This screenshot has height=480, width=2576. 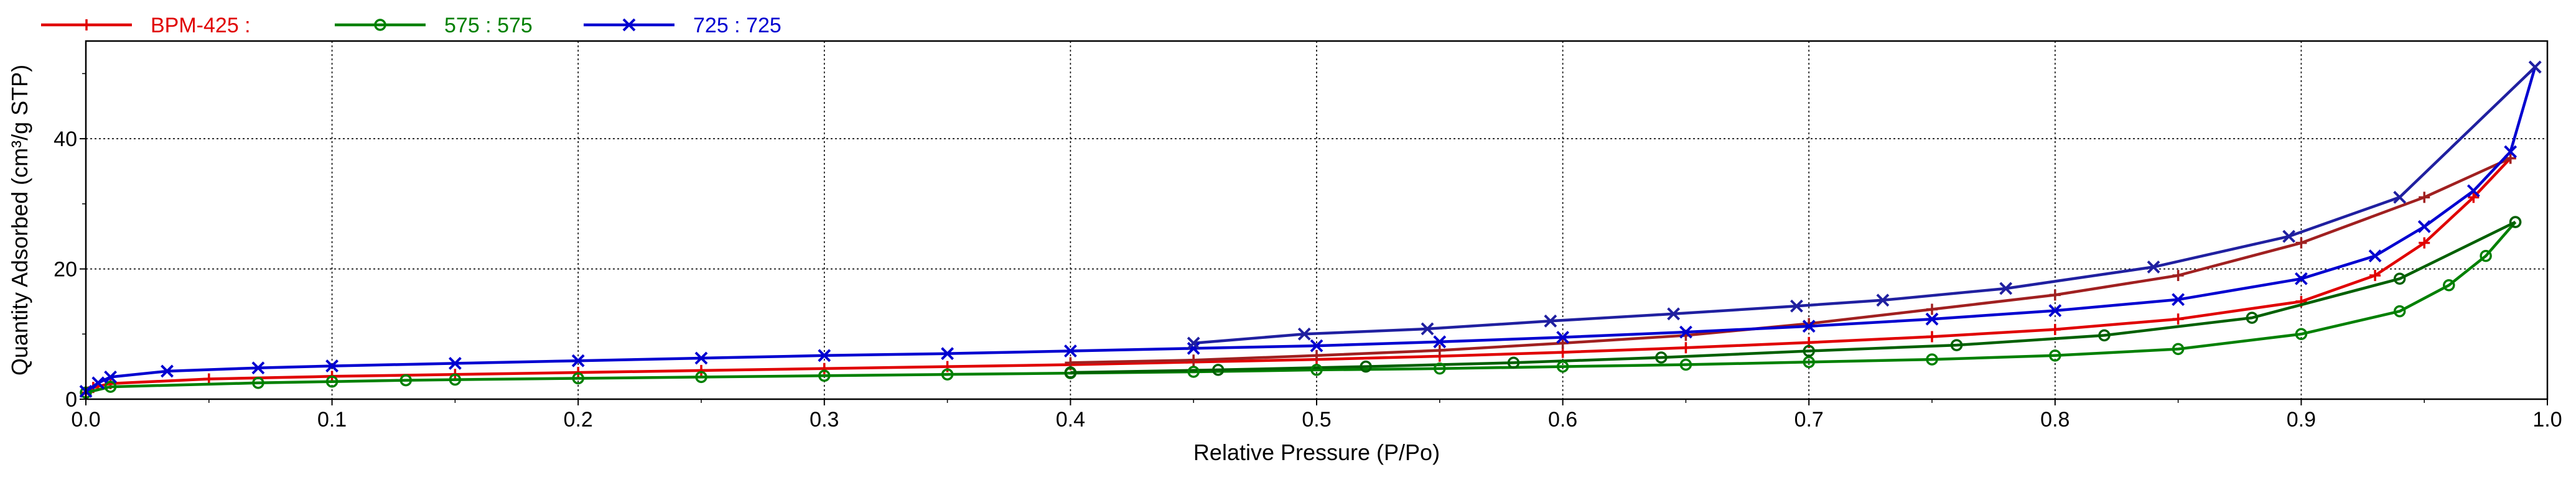 What do you see at coordinates (146, 25) in the screenshot?
I see `legend-item-1: BPM-425 :` at bounding box center [146, 25].